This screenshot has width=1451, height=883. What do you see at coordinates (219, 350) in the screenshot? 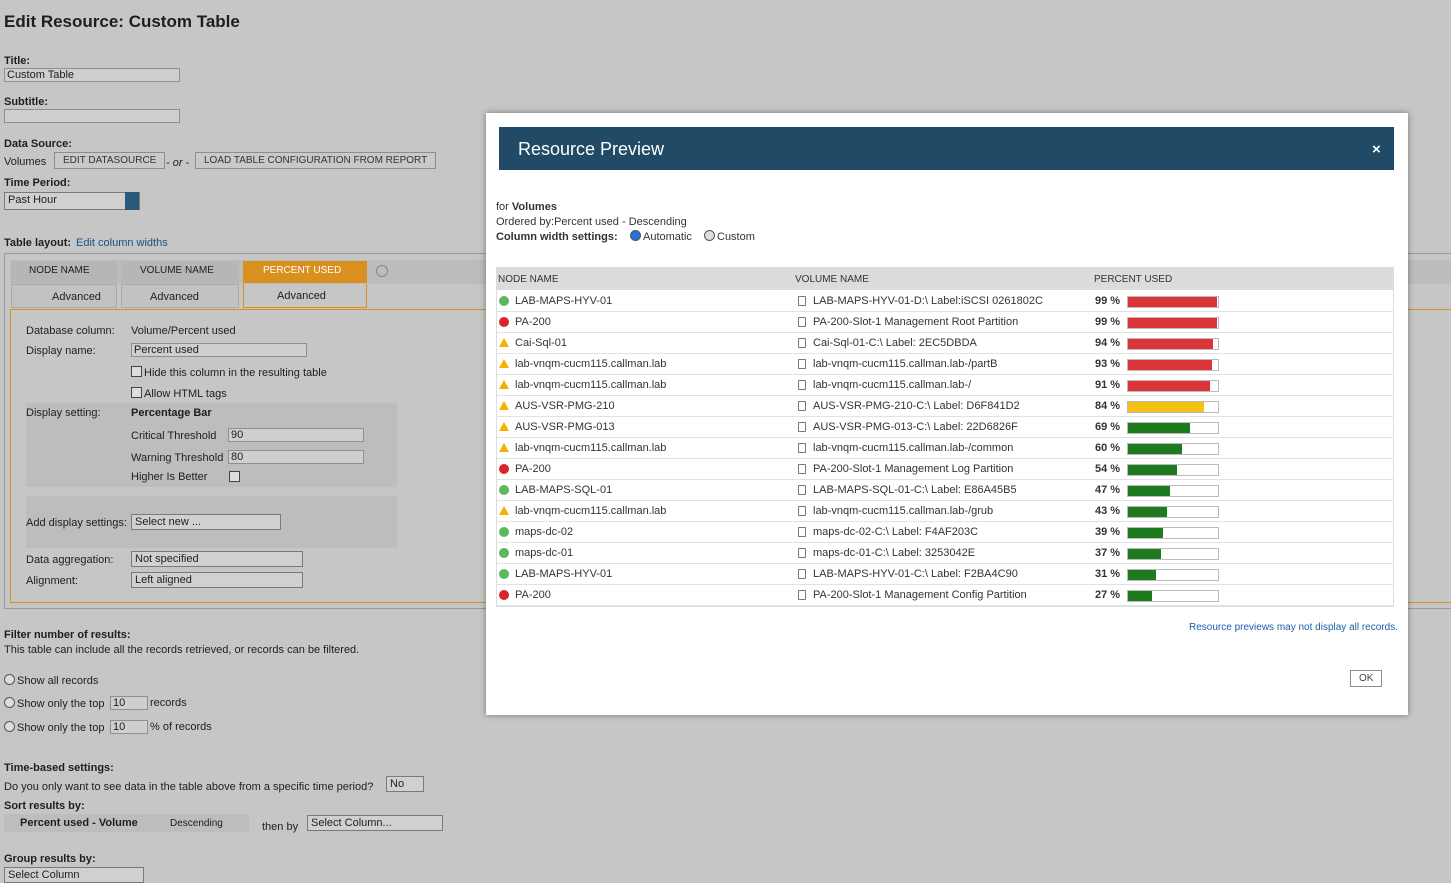
I see `display-name-input: Percent used` at bounding box center [219, 350].